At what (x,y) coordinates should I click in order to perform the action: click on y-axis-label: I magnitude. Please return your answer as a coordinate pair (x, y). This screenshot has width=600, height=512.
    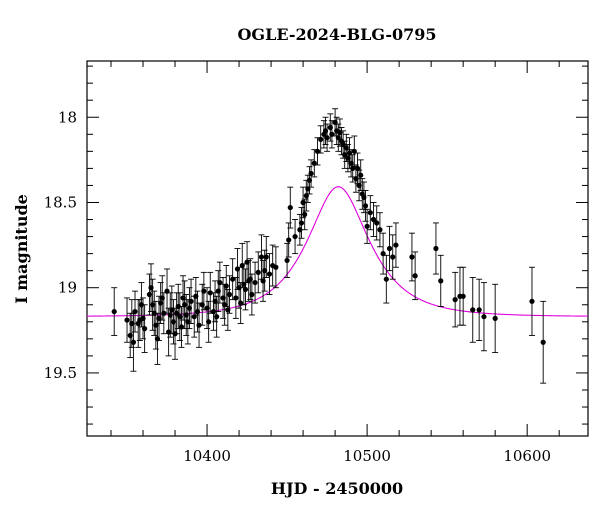
    Looking at the image, I should click on (21, 249).